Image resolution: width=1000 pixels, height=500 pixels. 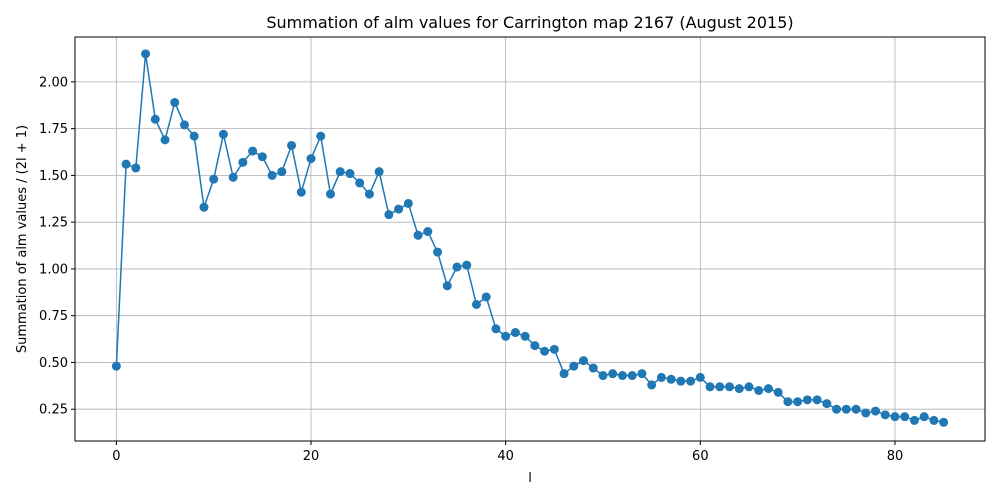 What do you see at coordinates (53, 82) in the screenshot?
I see `y-tick-label: 2.00` at bounding box center [53, 82].